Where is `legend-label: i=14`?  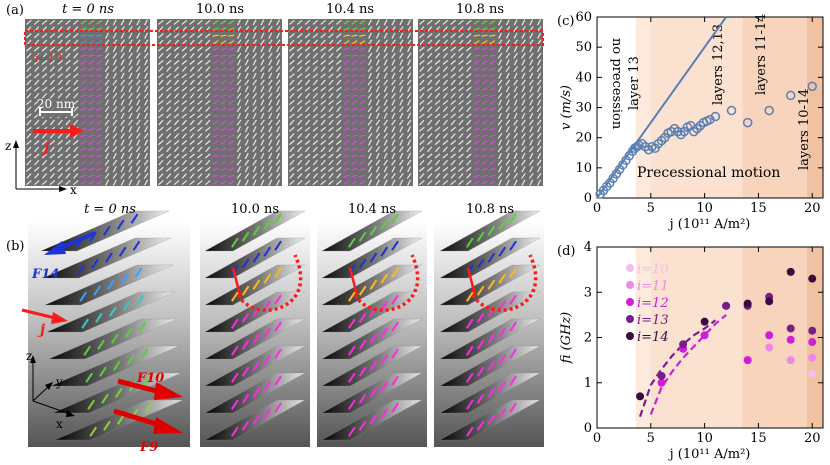 legend-label: i=14 is located at coordinates (653, 337).